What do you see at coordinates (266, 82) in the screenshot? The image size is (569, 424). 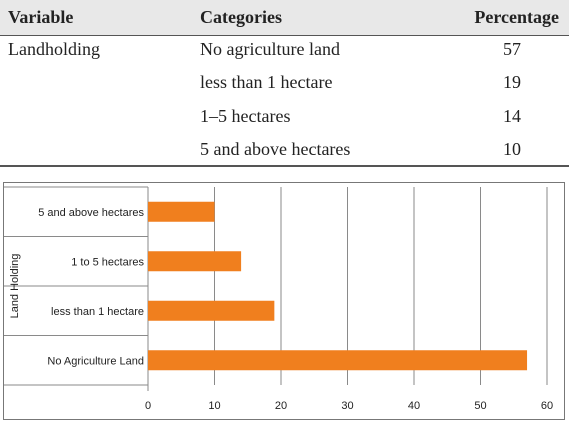 I see `cell-category: less than 1 hectare` at bounding box center [266, 82].